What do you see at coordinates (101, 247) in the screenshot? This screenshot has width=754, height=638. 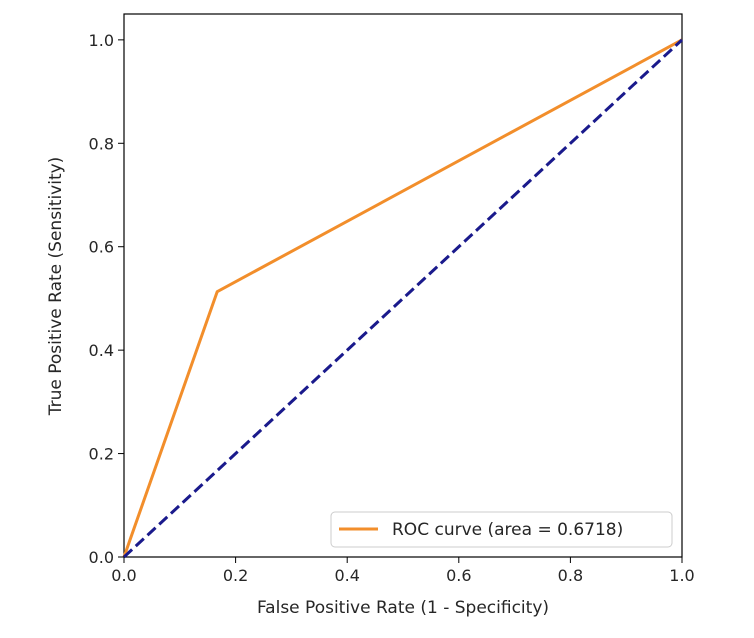 I see `y-tick-label: 0.6` at bounding box center [101, 247].